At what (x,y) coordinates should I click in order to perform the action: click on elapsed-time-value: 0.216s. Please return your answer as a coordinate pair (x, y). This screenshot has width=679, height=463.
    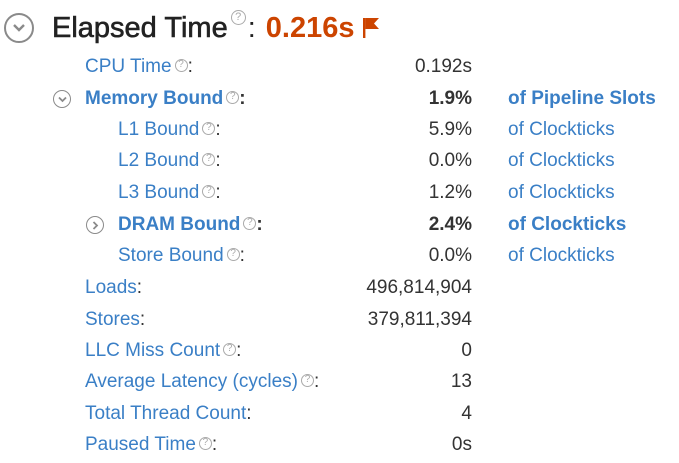
    Looking at the image, I should click on (310, 27).